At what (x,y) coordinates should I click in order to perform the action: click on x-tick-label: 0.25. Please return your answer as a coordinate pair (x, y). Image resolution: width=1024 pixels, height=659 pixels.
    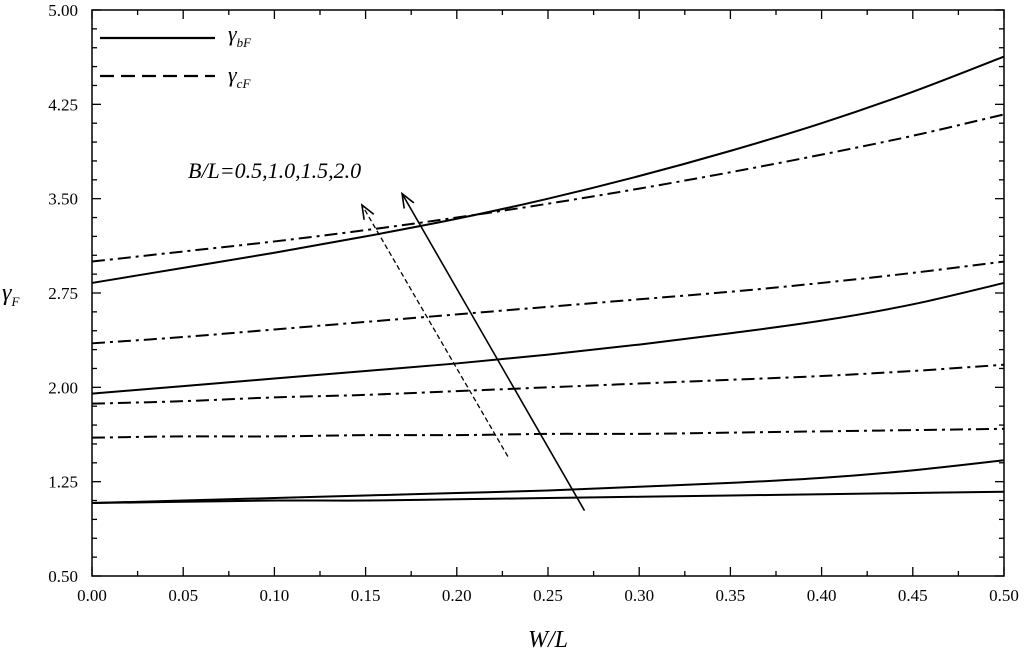
    Looking at the image, I should click on (548, 595).